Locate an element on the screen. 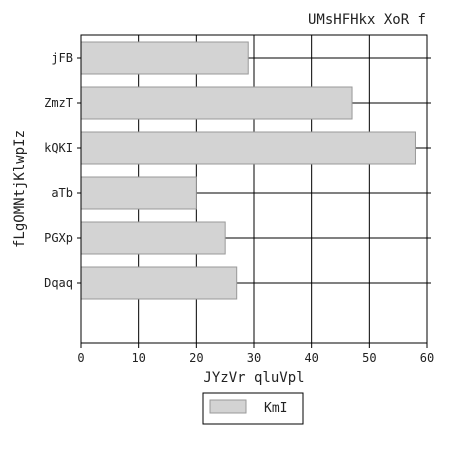 This screenshot has width=450, height=450. x-tick-label: 30 is located at coordinates (254, 358).